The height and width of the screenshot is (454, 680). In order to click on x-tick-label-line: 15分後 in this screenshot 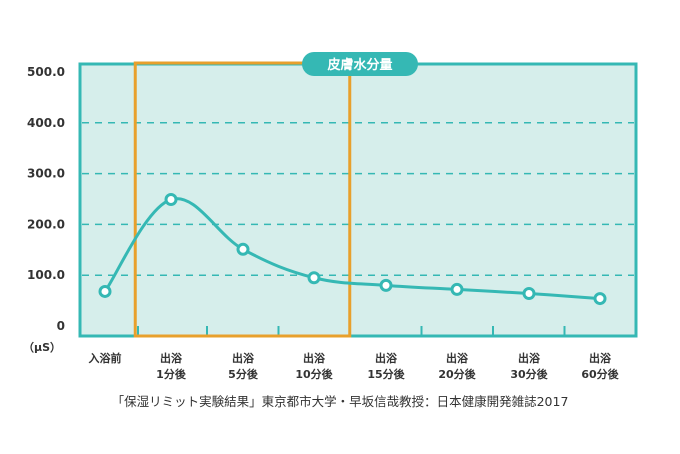, I will do `click(386, 374)`.